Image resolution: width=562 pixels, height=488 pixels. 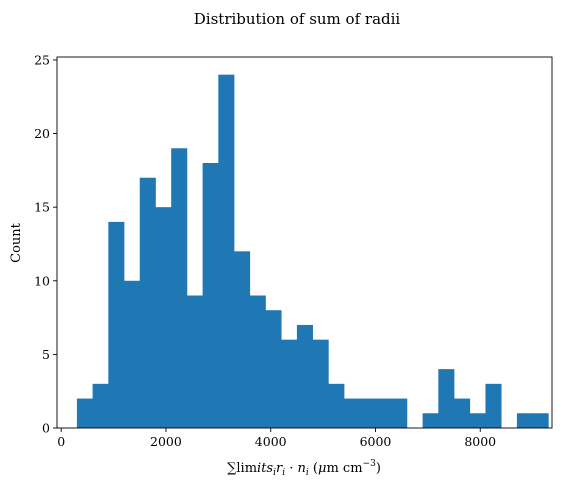 What do you see at coordinates (46, 354) in the screenshot?
I see `y-tick-label: 5` at bounding box center [46, 354].